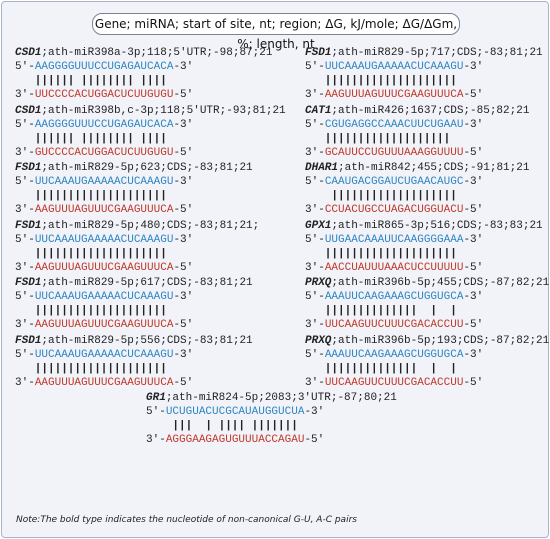 This screenshot has width=550, height=539. I want to click on sequence-line: 3'-CCUACUGCCUAGACUGGUACU-5', so click(417, 210).